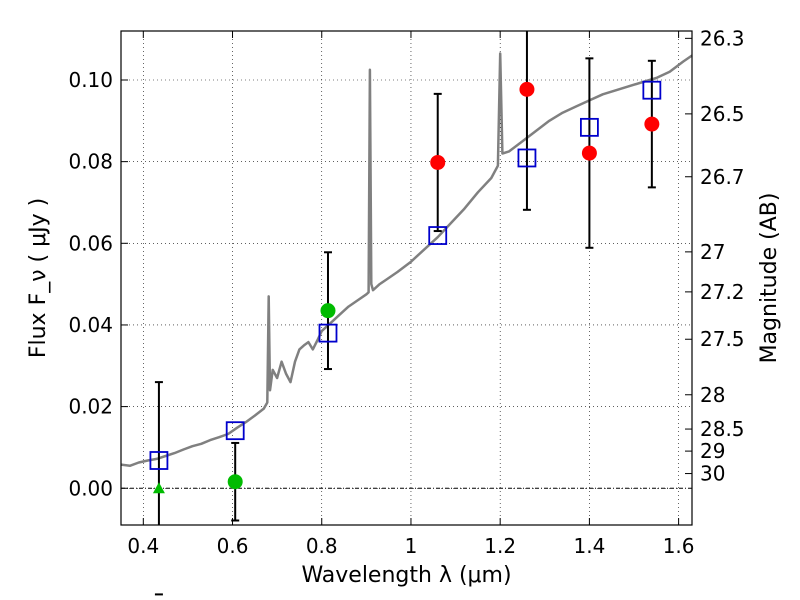 This screenshot has height=600, width=800. I want to click on x-tick-label: 1.4, so click(589, 546).